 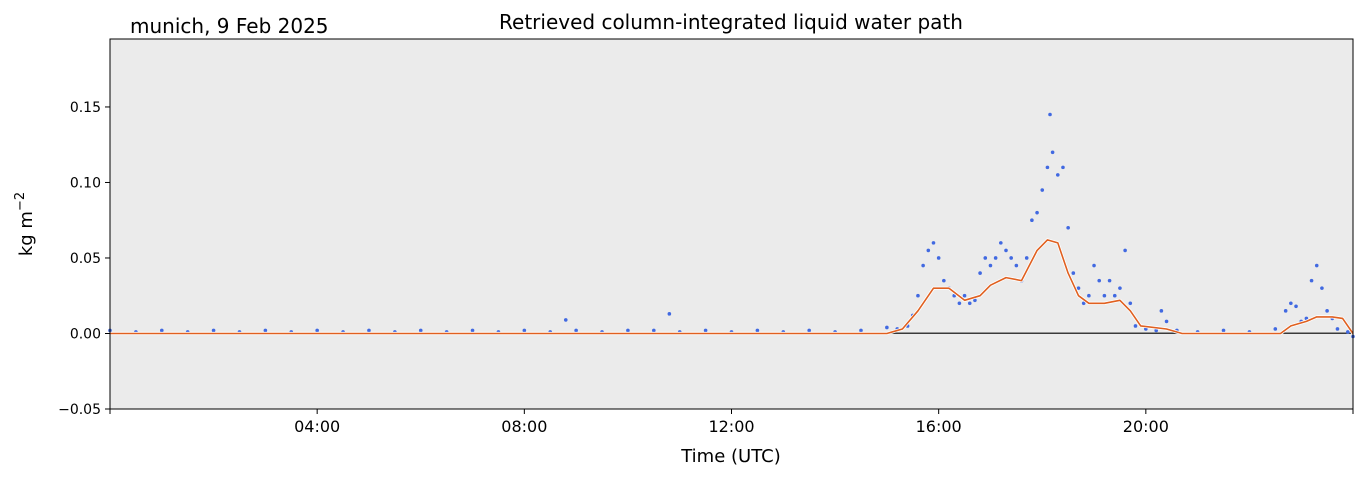 I want to click on y-axis-label-exponent: −2, so click(x=20, y=201).